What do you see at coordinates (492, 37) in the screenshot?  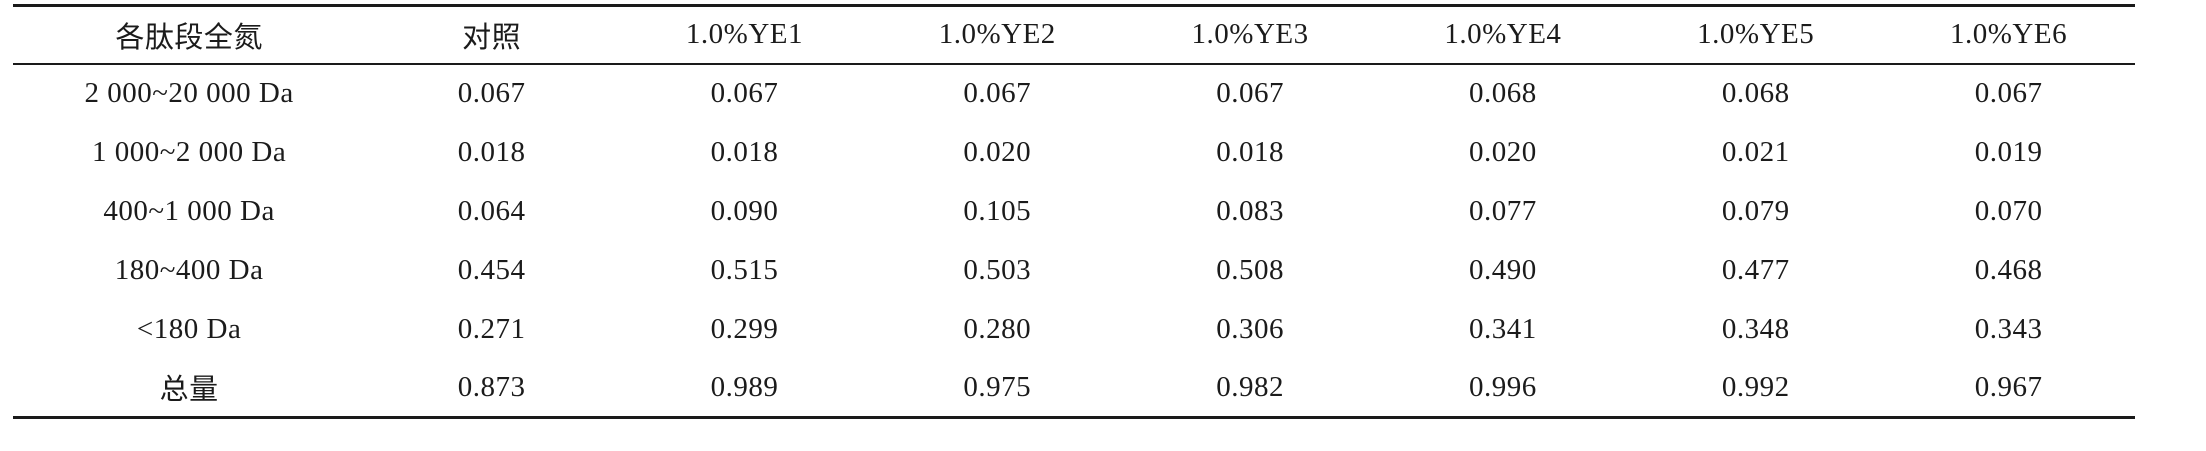 I see `column-header: 对照` at bounding box center [492, 37].